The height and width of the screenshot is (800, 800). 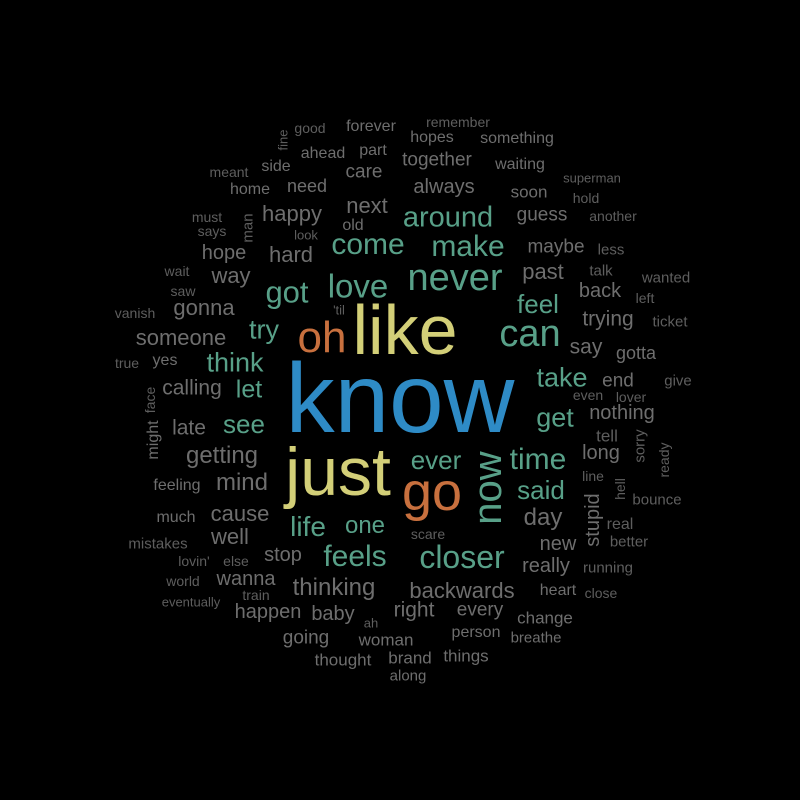 What do you see at coordinates (400, 398) in the screenshot?
I see `word-know: know` at bounding box center [400, 398].